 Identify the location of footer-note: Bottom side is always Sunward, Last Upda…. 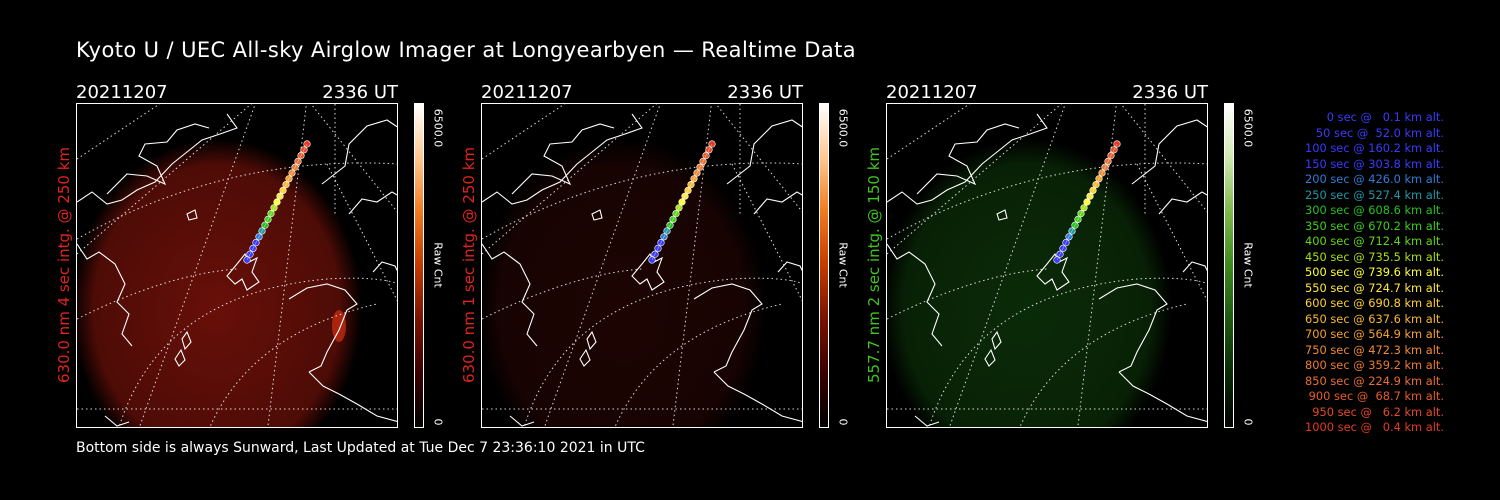
(360, 448).